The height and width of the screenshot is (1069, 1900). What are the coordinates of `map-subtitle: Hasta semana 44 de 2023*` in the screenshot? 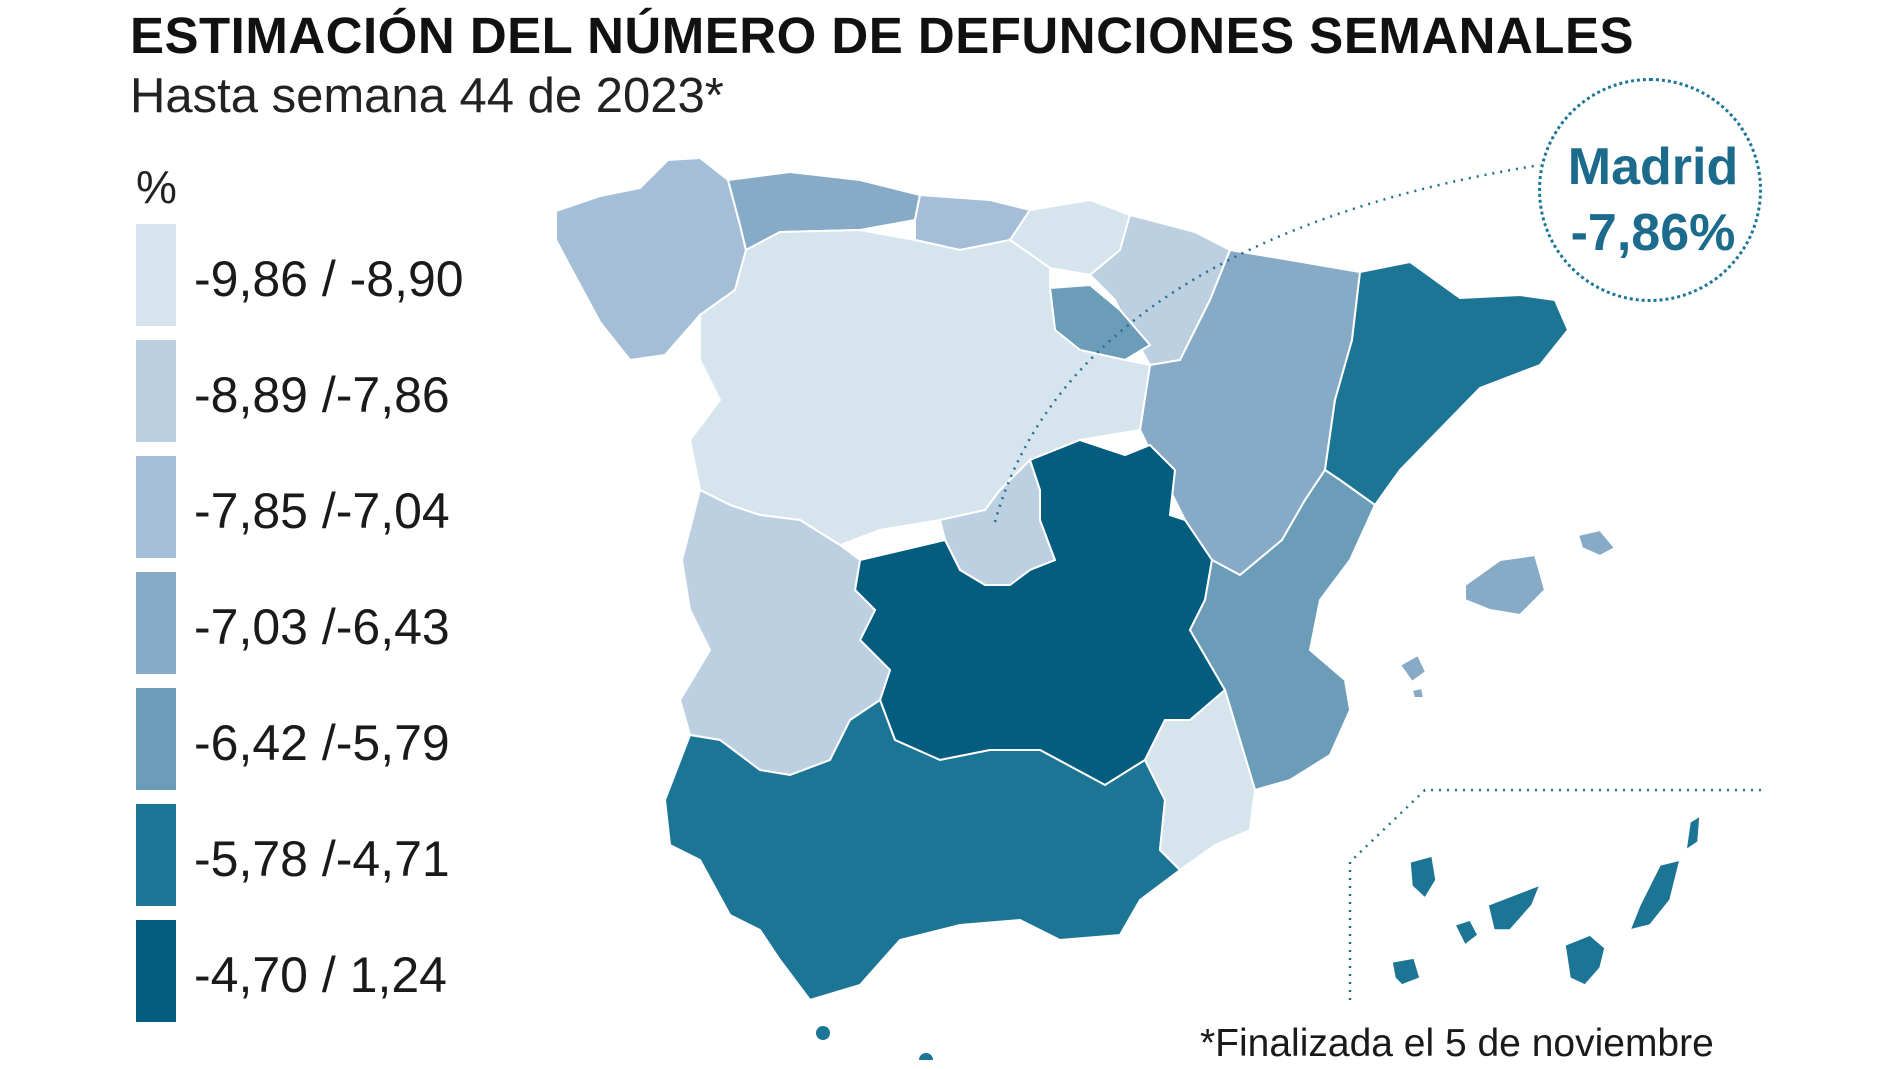 It's located at (427, 96).